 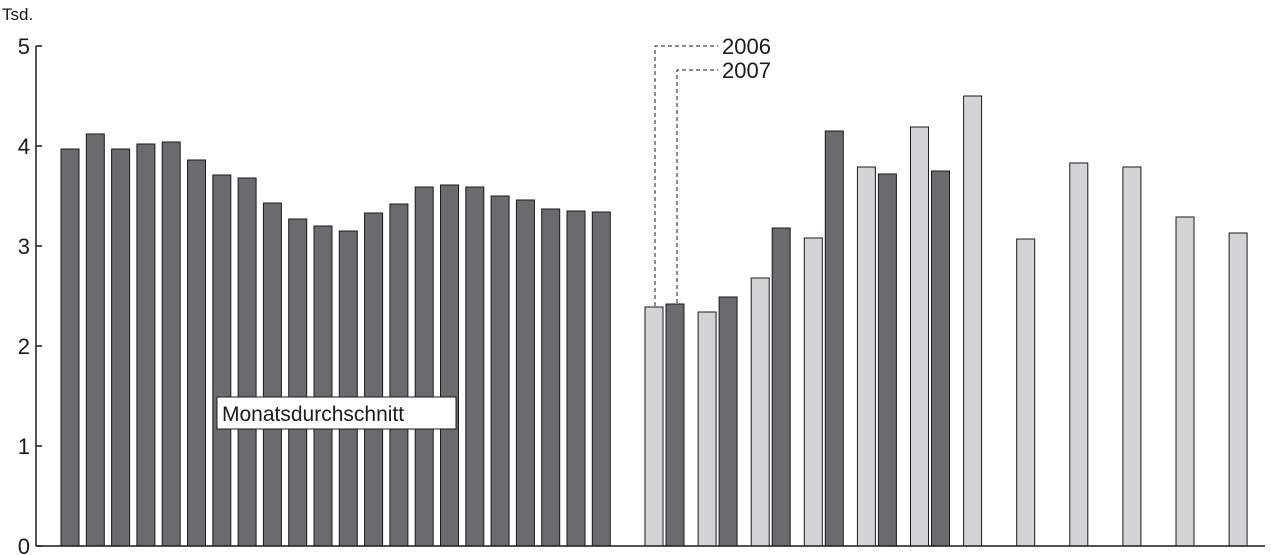 I want to click on leader-line-2006, so click(x=686, y=175).